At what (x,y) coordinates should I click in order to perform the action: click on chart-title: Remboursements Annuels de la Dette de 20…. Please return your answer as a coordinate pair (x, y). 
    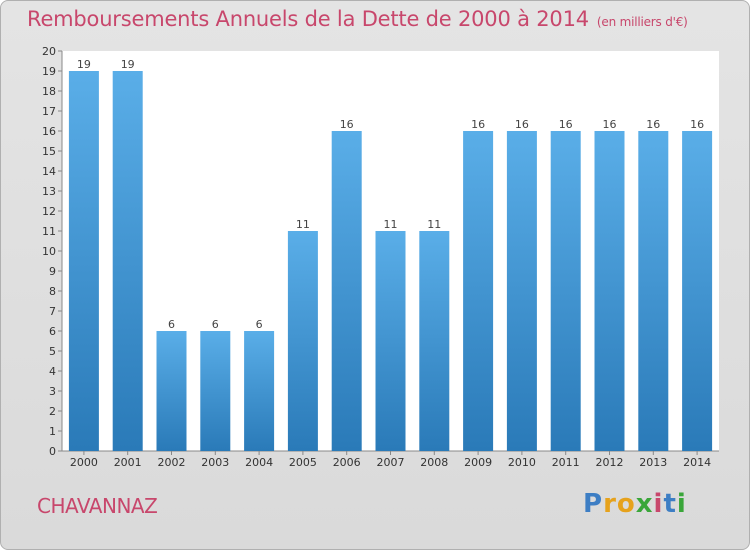
    Looking at the image, I should click on (357, 19).